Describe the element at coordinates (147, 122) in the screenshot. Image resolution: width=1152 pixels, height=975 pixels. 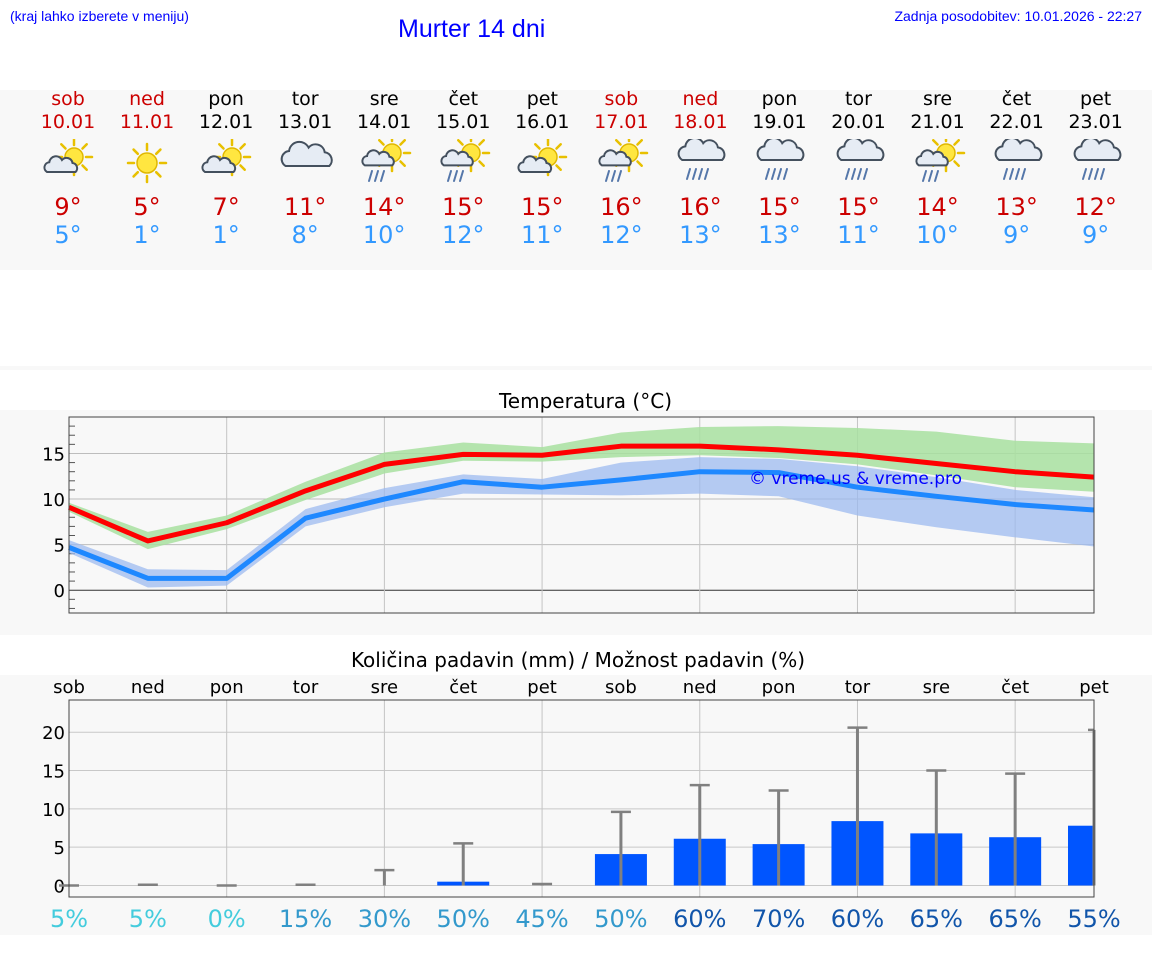
I see `day-date: 11.01` at that location.